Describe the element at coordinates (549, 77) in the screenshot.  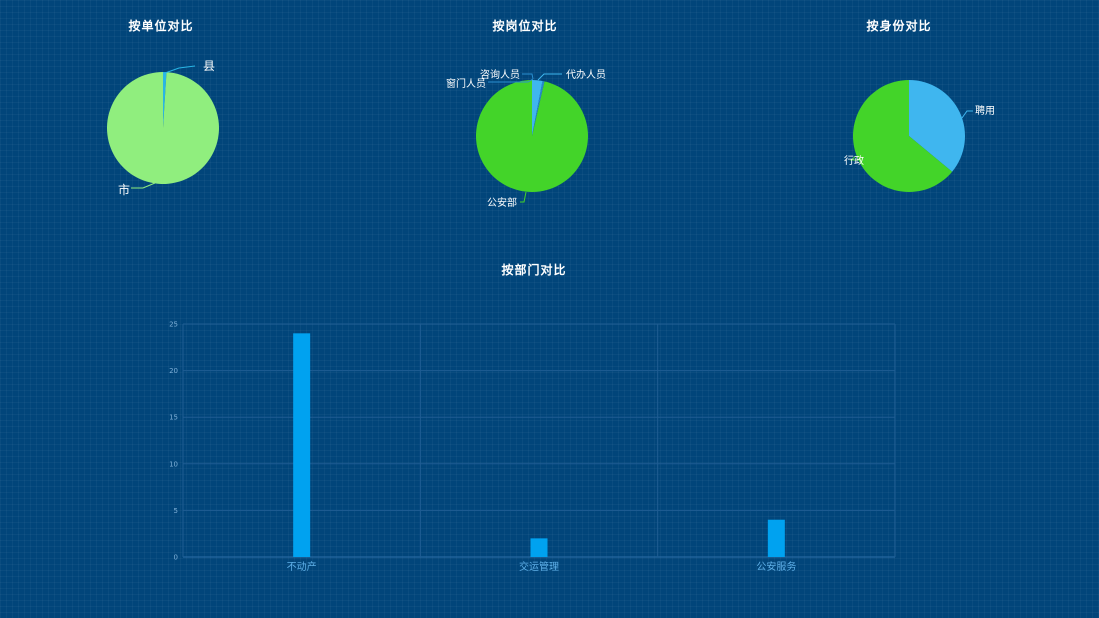
I see `pie-label-line-agent-staff` at that location.